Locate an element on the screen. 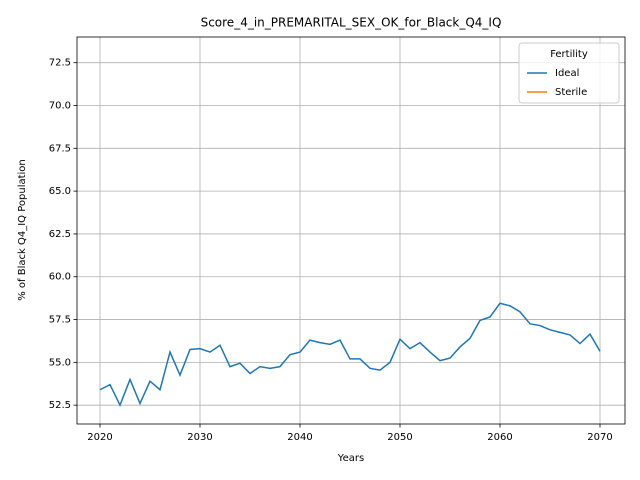 This screenshot has height=480, width=640. x-tick-label: 2050 is located at coordinates (399, 437).